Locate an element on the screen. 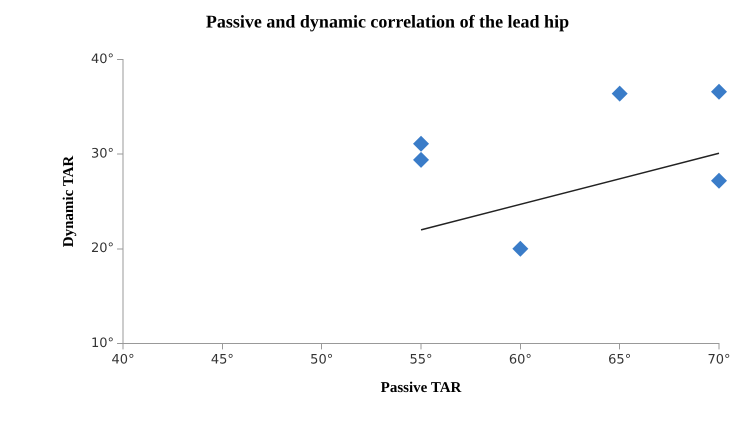  x-tick-label: 70° is located at coordinates (719, 360).